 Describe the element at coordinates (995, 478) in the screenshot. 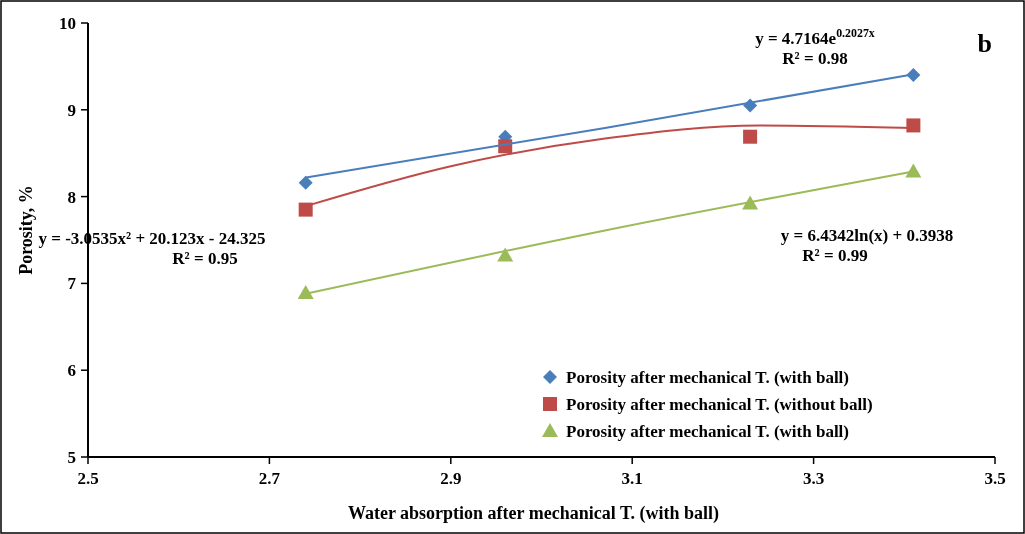

I see `x-tick-label: 3.5` at that location.